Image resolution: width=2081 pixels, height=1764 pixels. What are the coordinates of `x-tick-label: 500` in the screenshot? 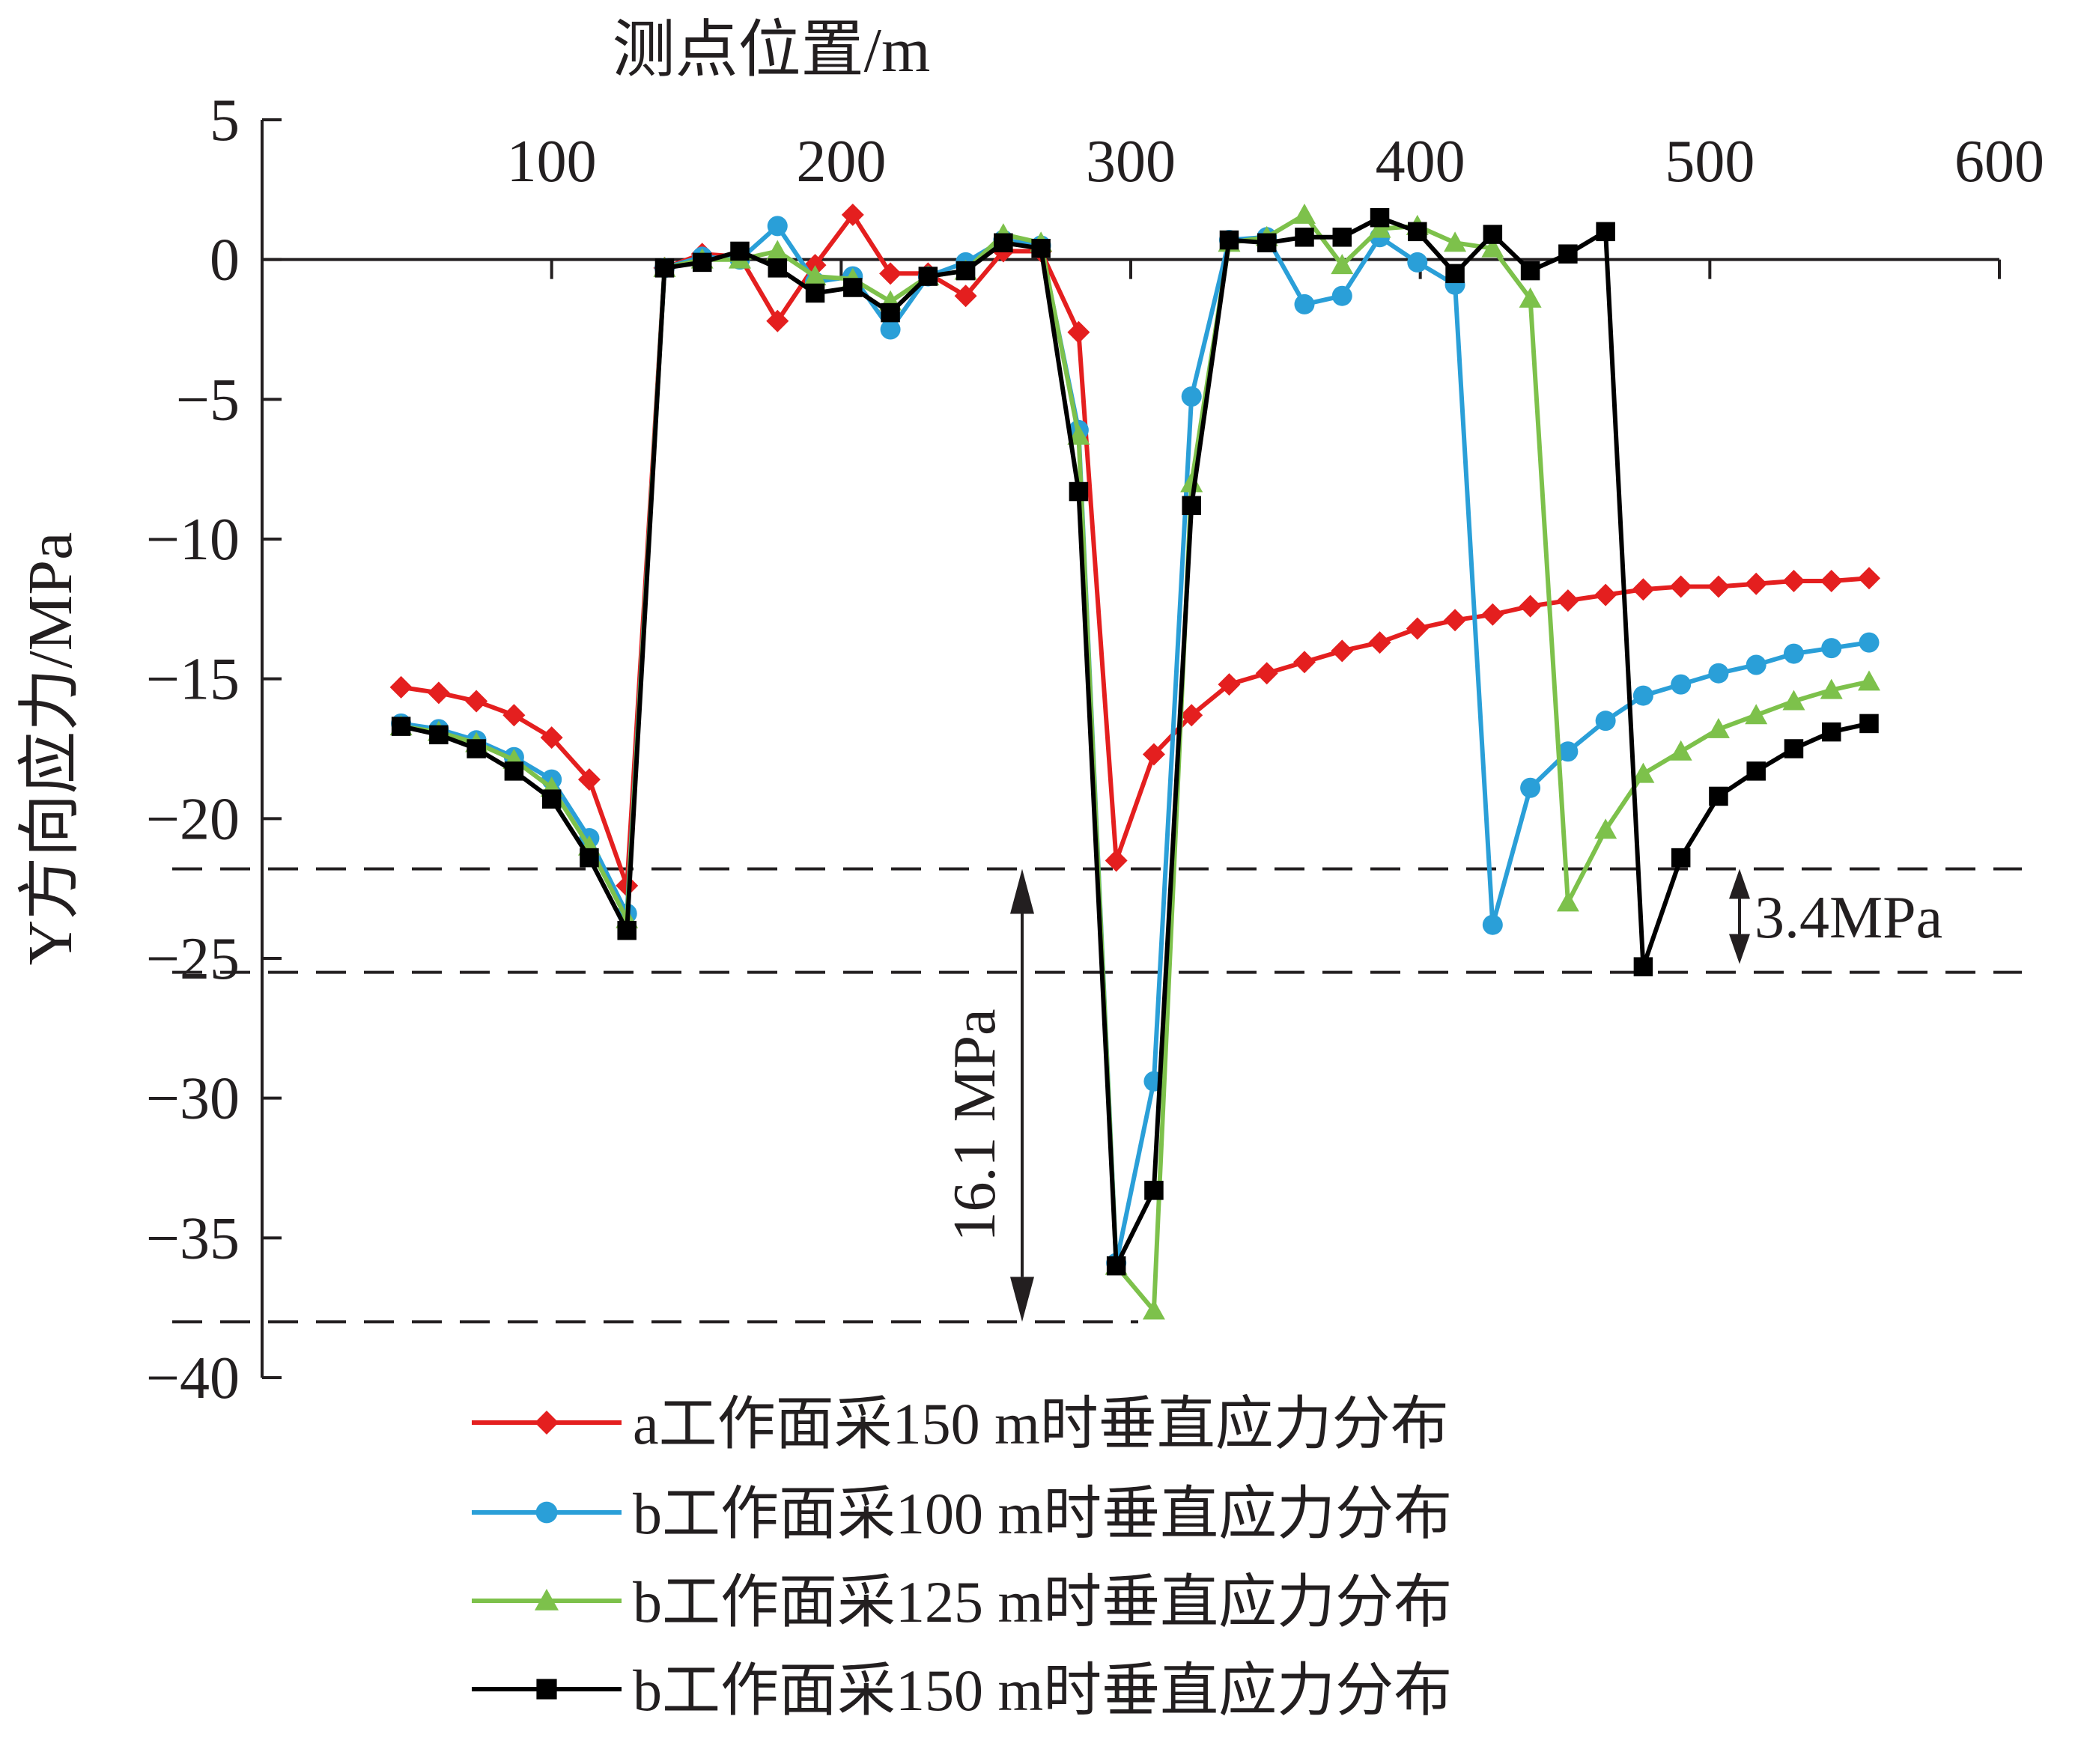 It's located at (1710, 162).